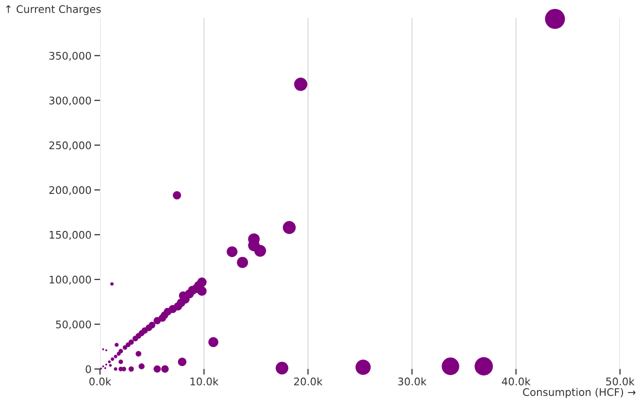 This screenshot has height=400, width=640. What do you see at coordinates (70, 280) in the screenshot?
I see `y-tick-label: 100,000` at bounding box center [70, 280].